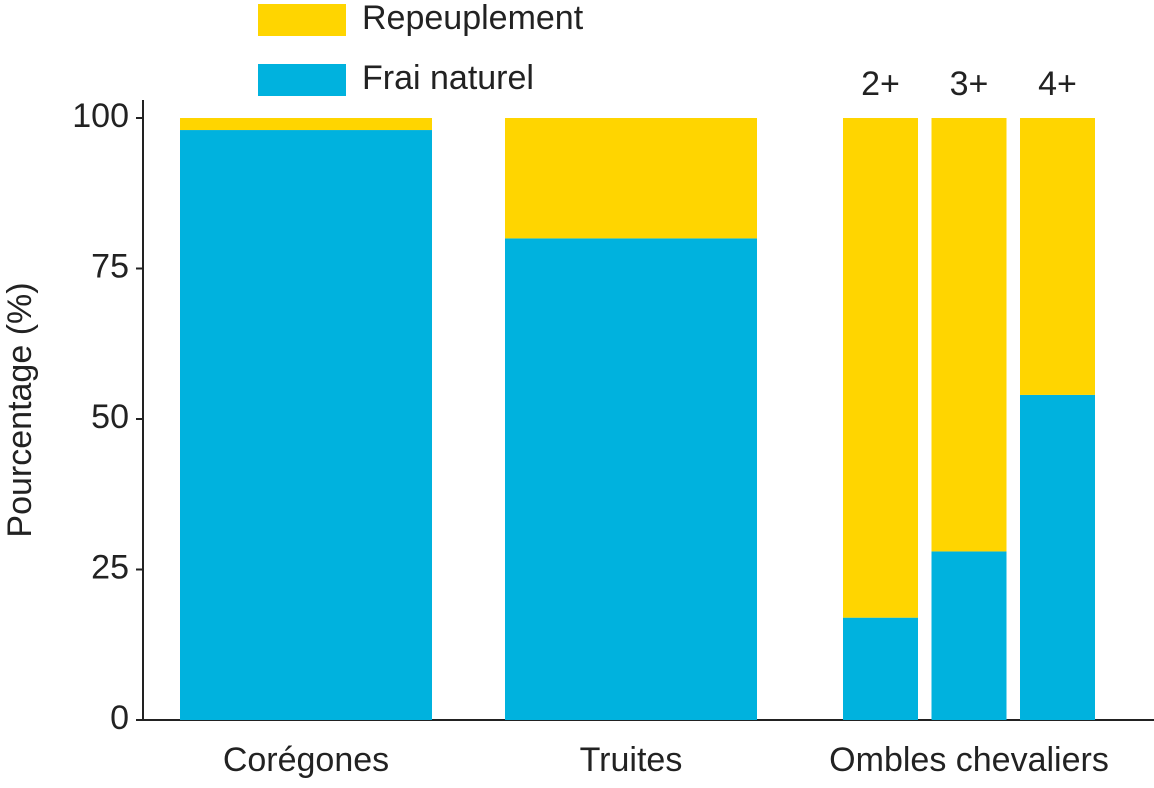 The height and width of the screenshot is (788, 1154). I want to click on y-tick-label: 25, so click(110, 567).